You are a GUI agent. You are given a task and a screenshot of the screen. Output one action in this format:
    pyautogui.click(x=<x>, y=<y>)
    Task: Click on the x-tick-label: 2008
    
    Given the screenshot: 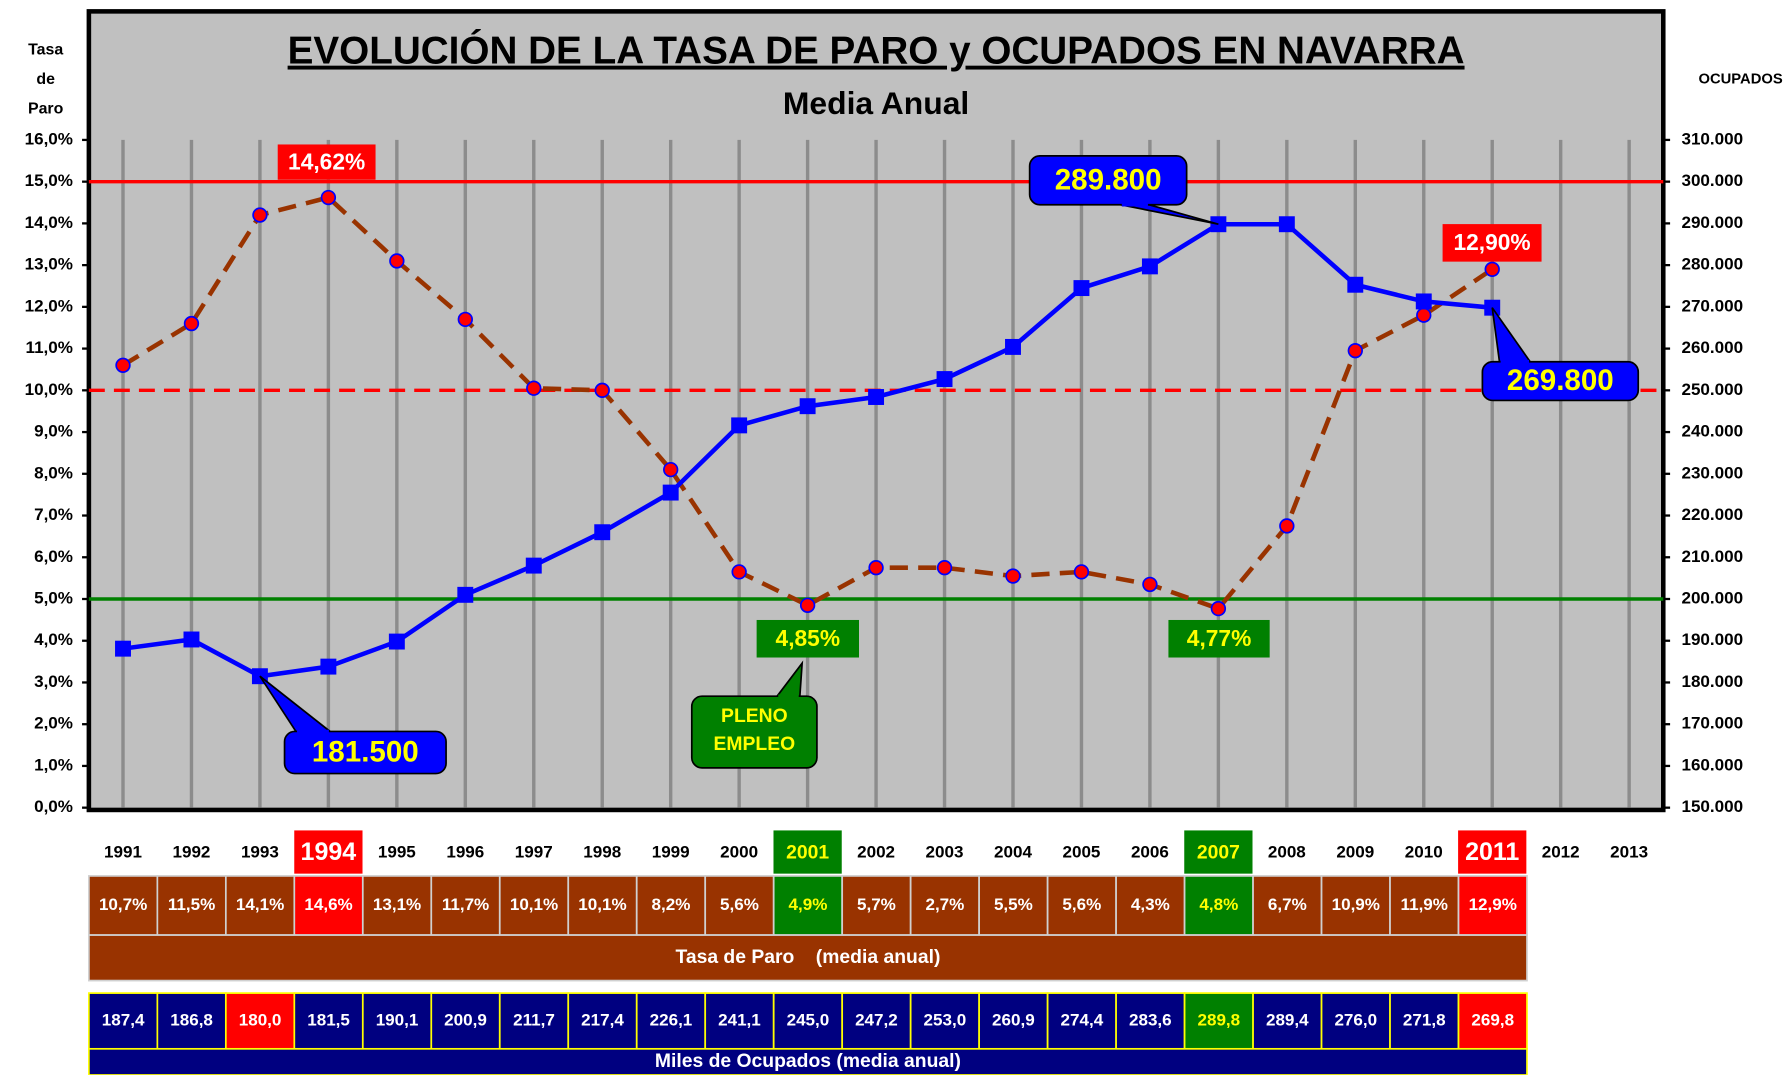 What is the action you would take?
    pyautogui.click(x=1287, y=852)
    